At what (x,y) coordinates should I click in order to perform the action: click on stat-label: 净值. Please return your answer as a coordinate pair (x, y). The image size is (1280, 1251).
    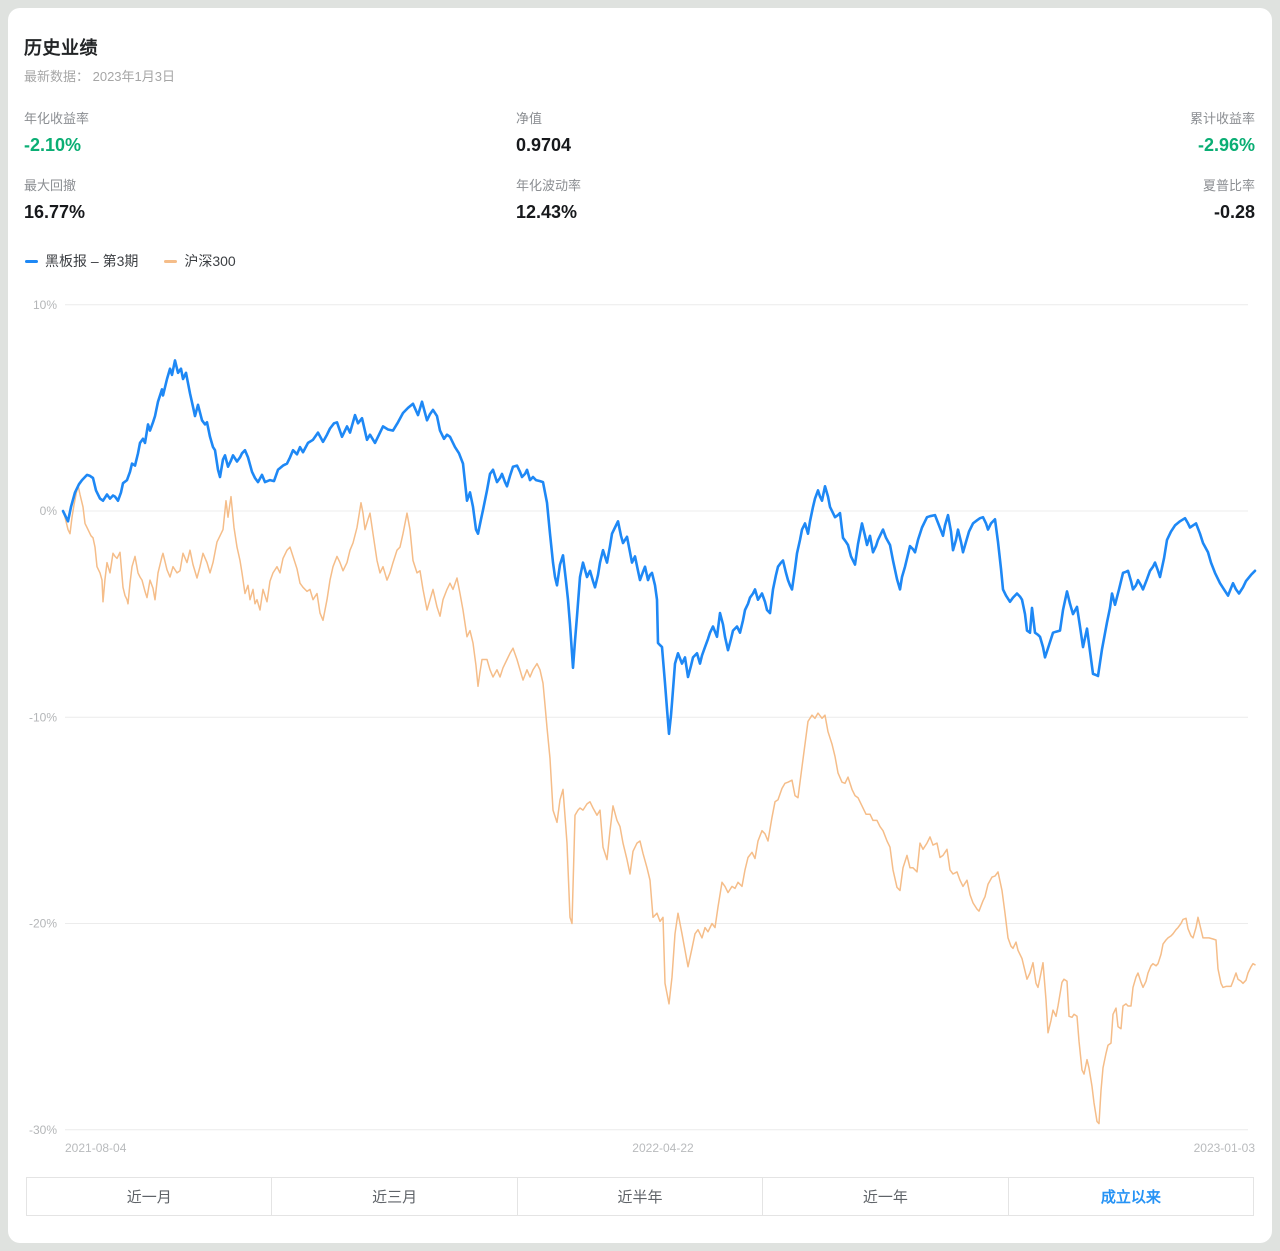
    Looking at the image, I should click on (529, 118).